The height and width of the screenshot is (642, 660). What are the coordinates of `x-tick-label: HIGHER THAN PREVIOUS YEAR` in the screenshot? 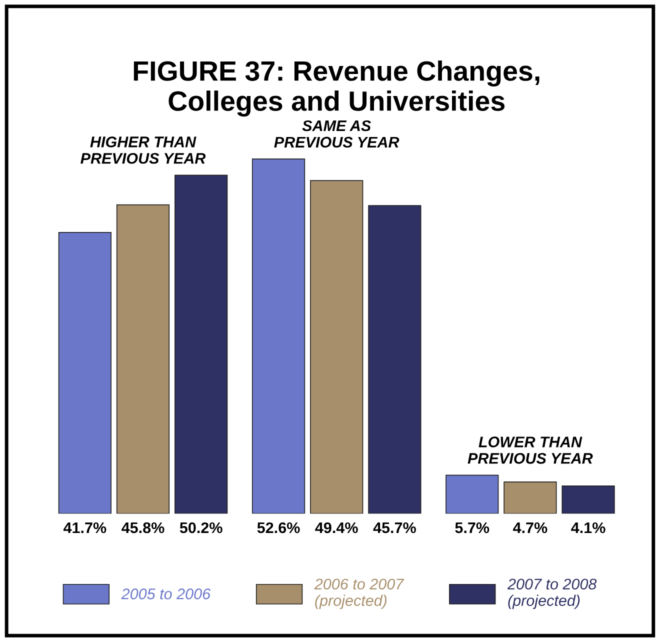 It's located at (143, 150).